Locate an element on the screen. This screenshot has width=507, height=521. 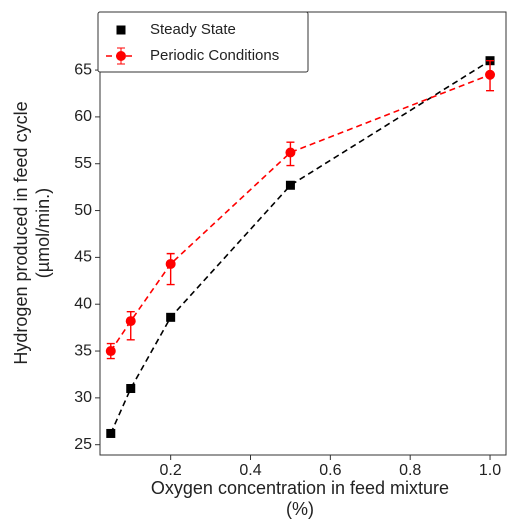
y-tick-label: 35 is located at coordinates (83, 350).